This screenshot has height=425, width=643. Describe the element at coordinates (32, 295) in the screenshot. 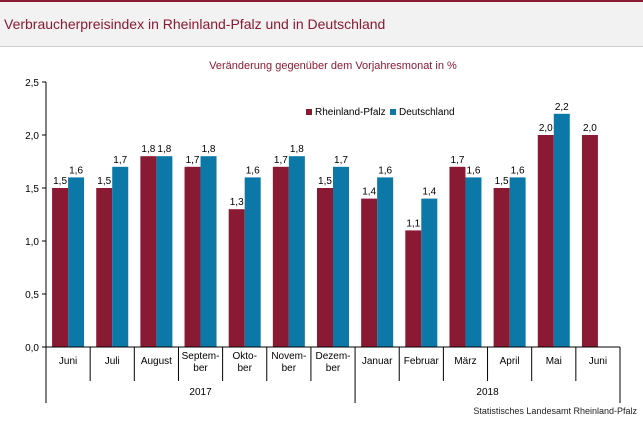

I see `y-tick-label: 0,5` at that location.